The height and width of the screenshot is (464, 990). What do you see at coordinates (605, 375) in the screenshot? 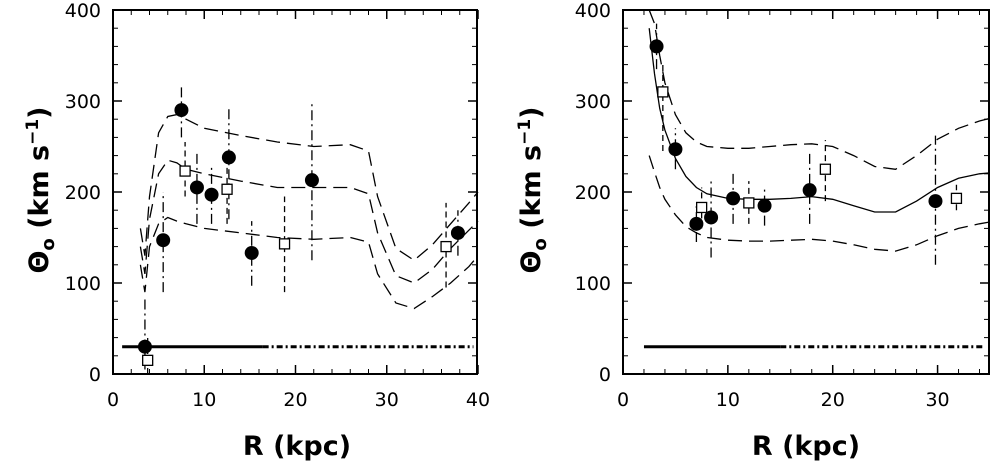
I see `right-y-tick-label: 0` at bounding box center [605, 375].